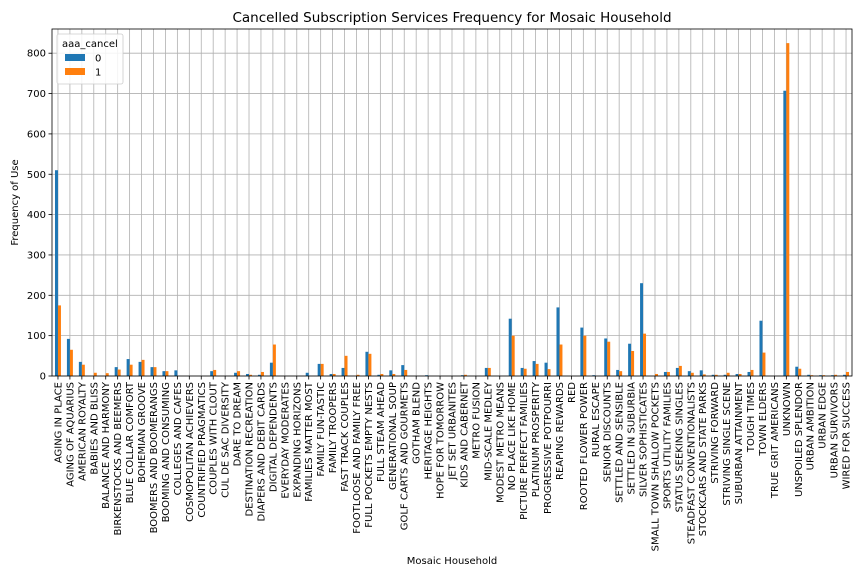  What do you see at coordinates (405, 456) in the screenshot?
I see `x-tick-label: GOLF CARTS AND GOURMETS` at bounding box center [405, 456].